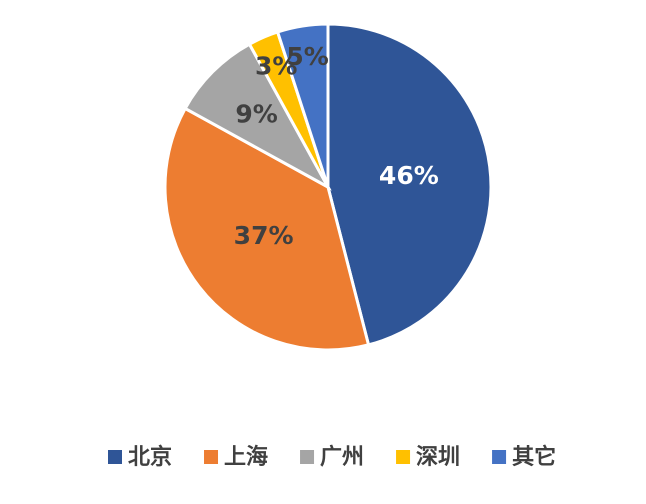 This screenshot has width=646, height=504. Describe the element at coordinates (307, 56) in the screenshot. I see `data-label: 5%` at that location.